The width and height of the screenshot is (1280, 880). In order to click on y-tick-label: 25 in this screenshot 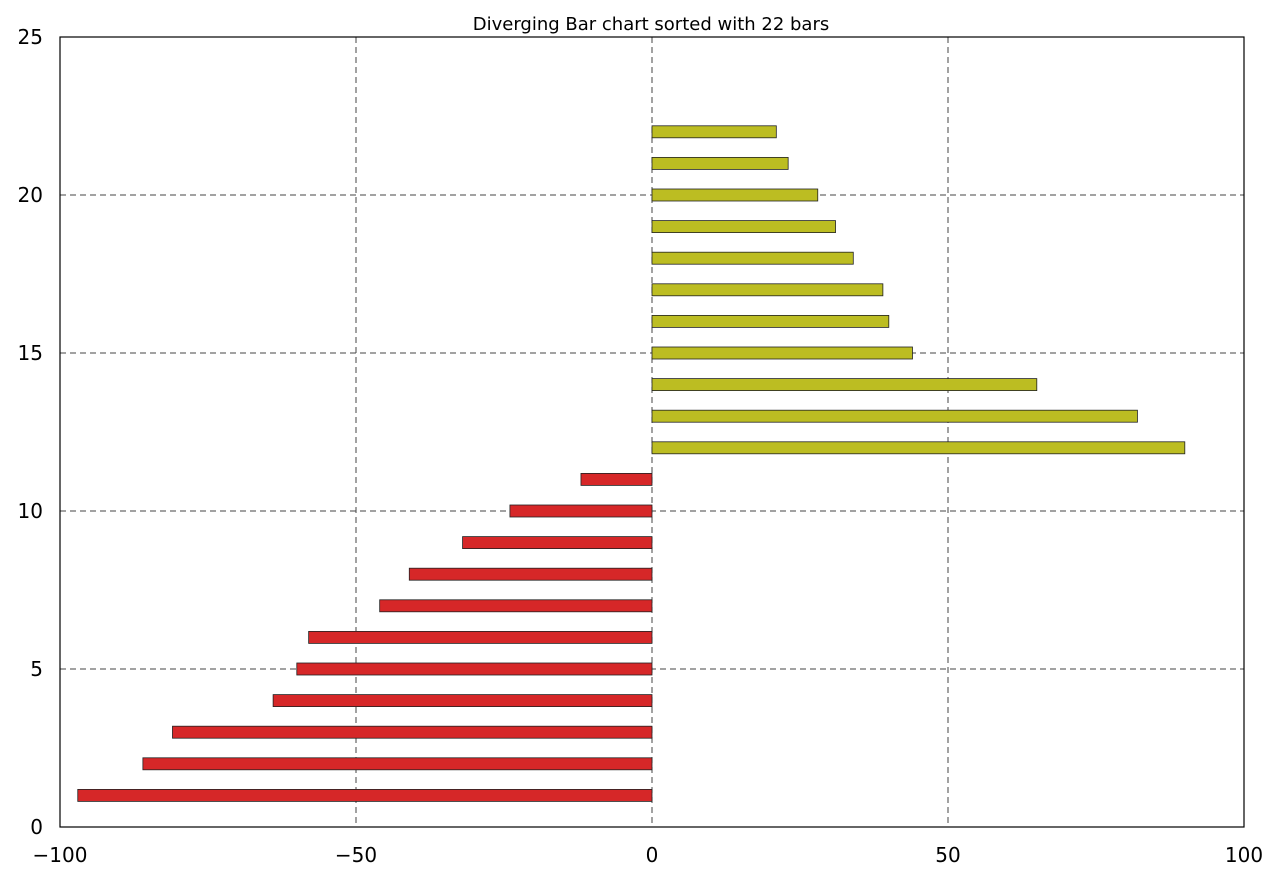, I will do `click(30, 37)`.